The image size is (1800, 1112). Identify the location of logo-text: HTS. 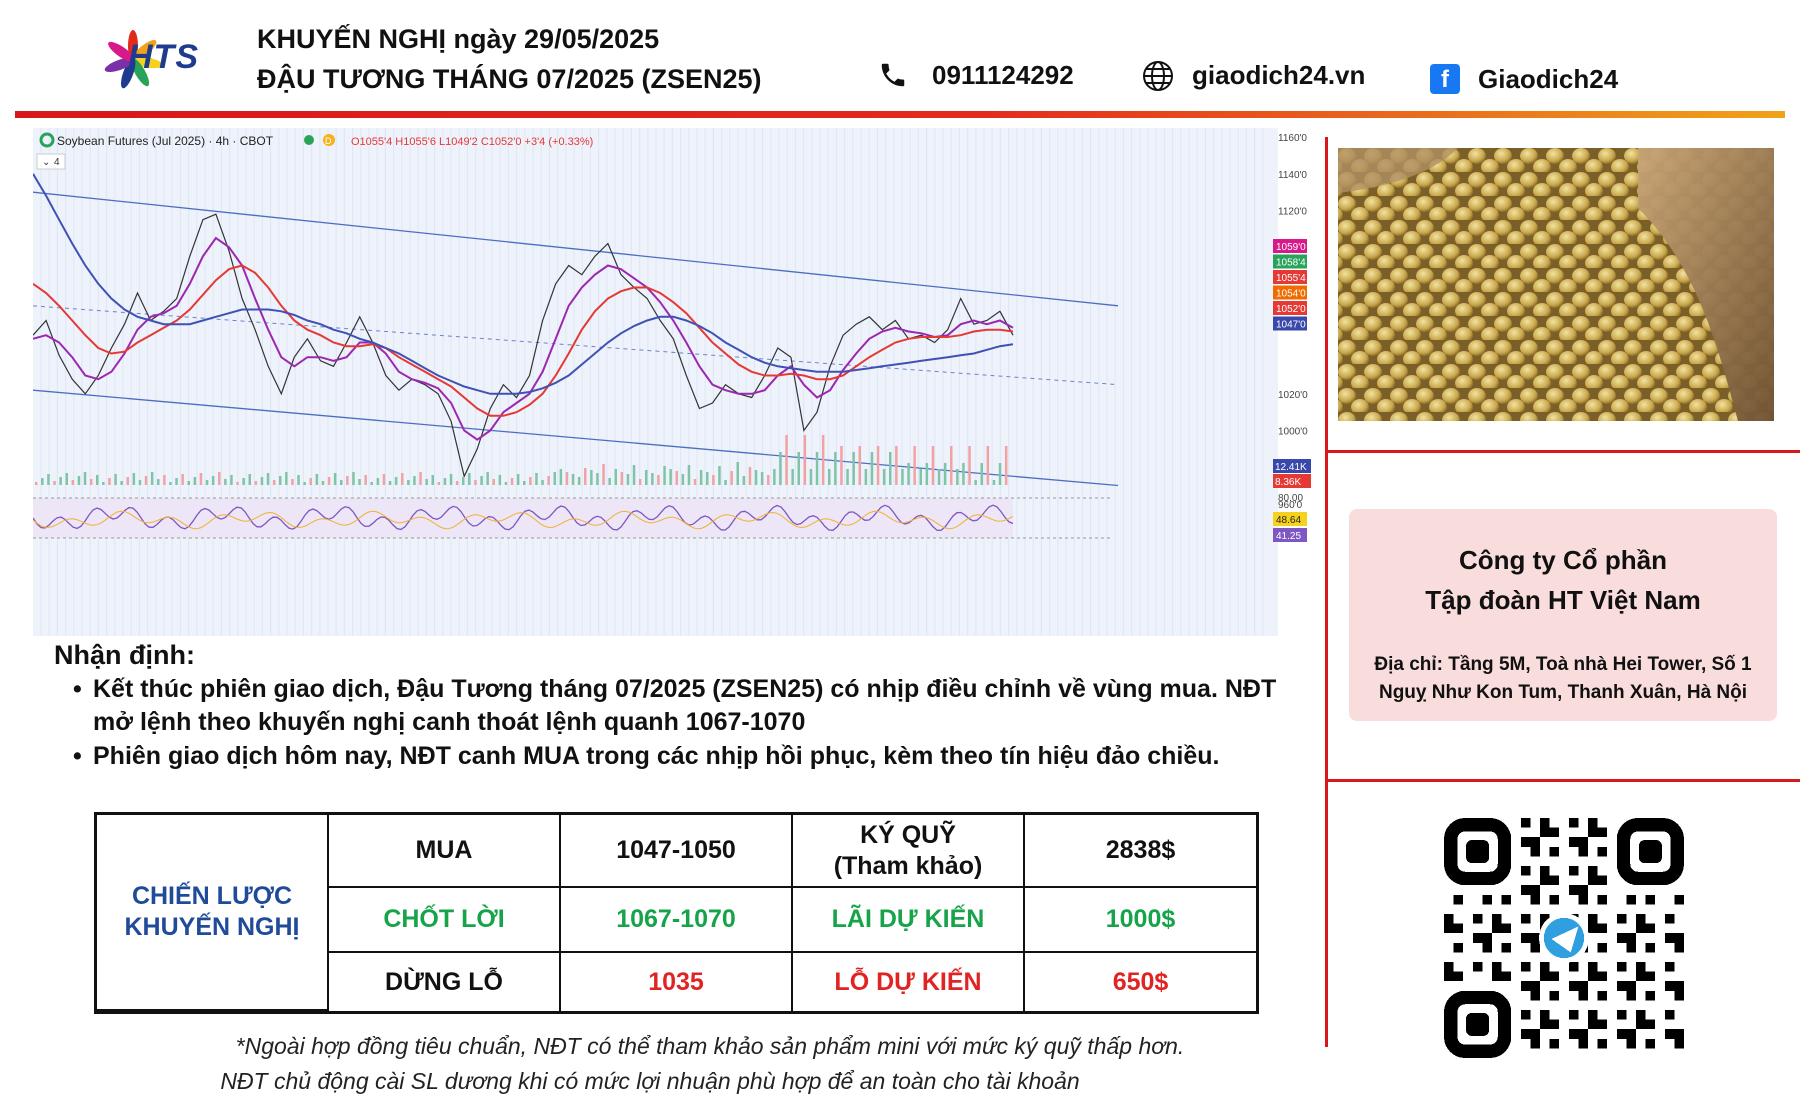
(163, 57).